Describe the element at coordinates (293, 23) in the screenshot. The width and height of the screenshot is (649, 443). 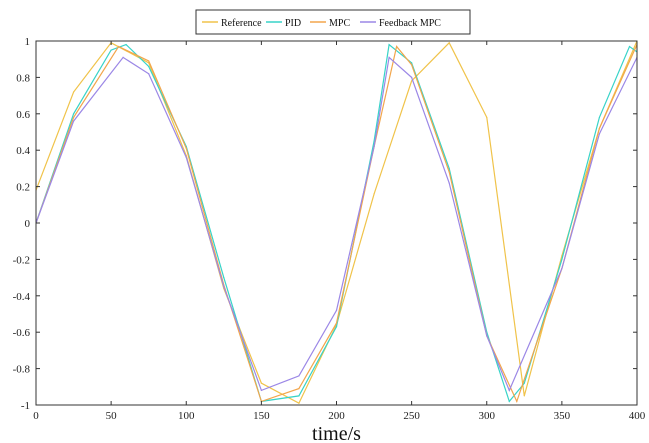
I see `legend-entry: PID` at that location.